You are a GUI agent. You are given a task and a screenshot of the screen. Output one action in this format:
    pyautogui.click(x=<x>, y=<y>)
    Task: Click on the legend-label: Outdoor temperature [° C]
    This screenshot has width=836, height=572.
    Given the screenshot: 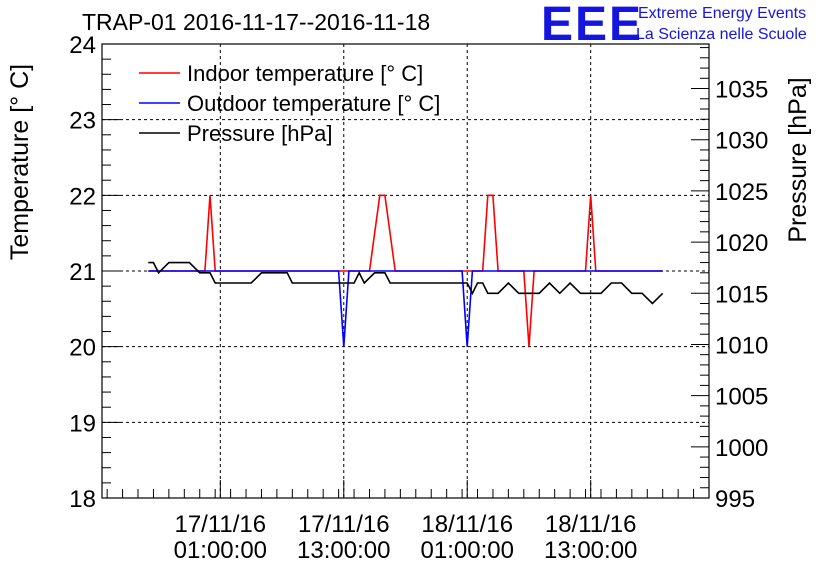 What is the action you would take?
    pyautogui.click(x=313, y=103)
    